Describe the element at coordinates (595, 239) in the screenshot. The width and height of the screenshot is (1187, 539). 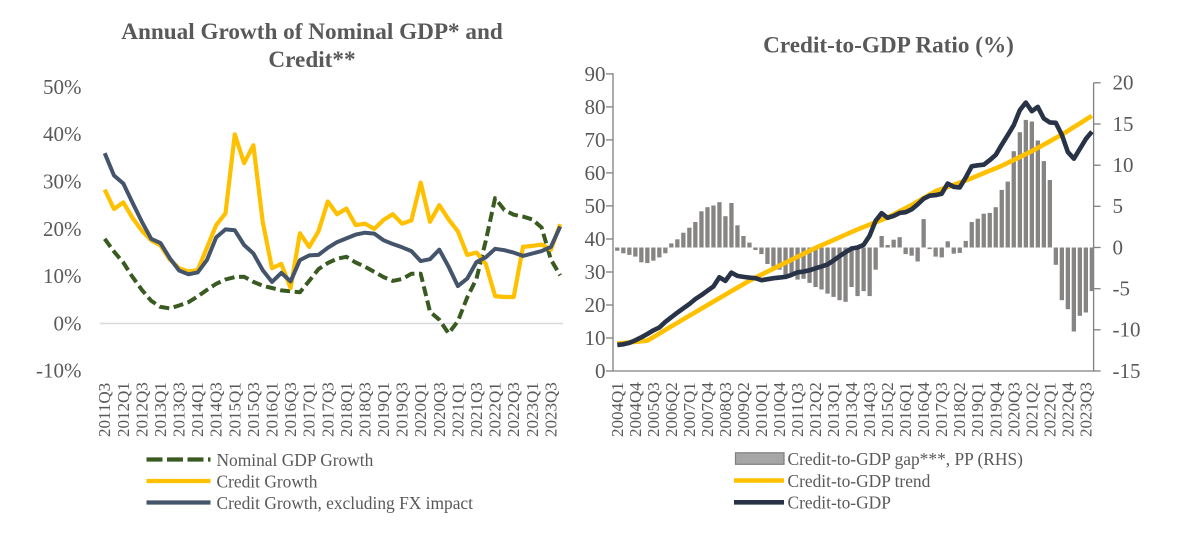
I see `svg-text: 40` at that location.